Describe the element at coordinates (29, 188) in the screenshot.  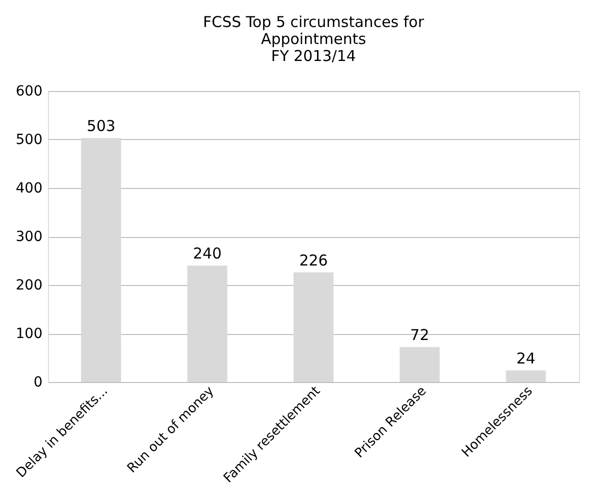
I see `y-tick-label: 400` at that location.